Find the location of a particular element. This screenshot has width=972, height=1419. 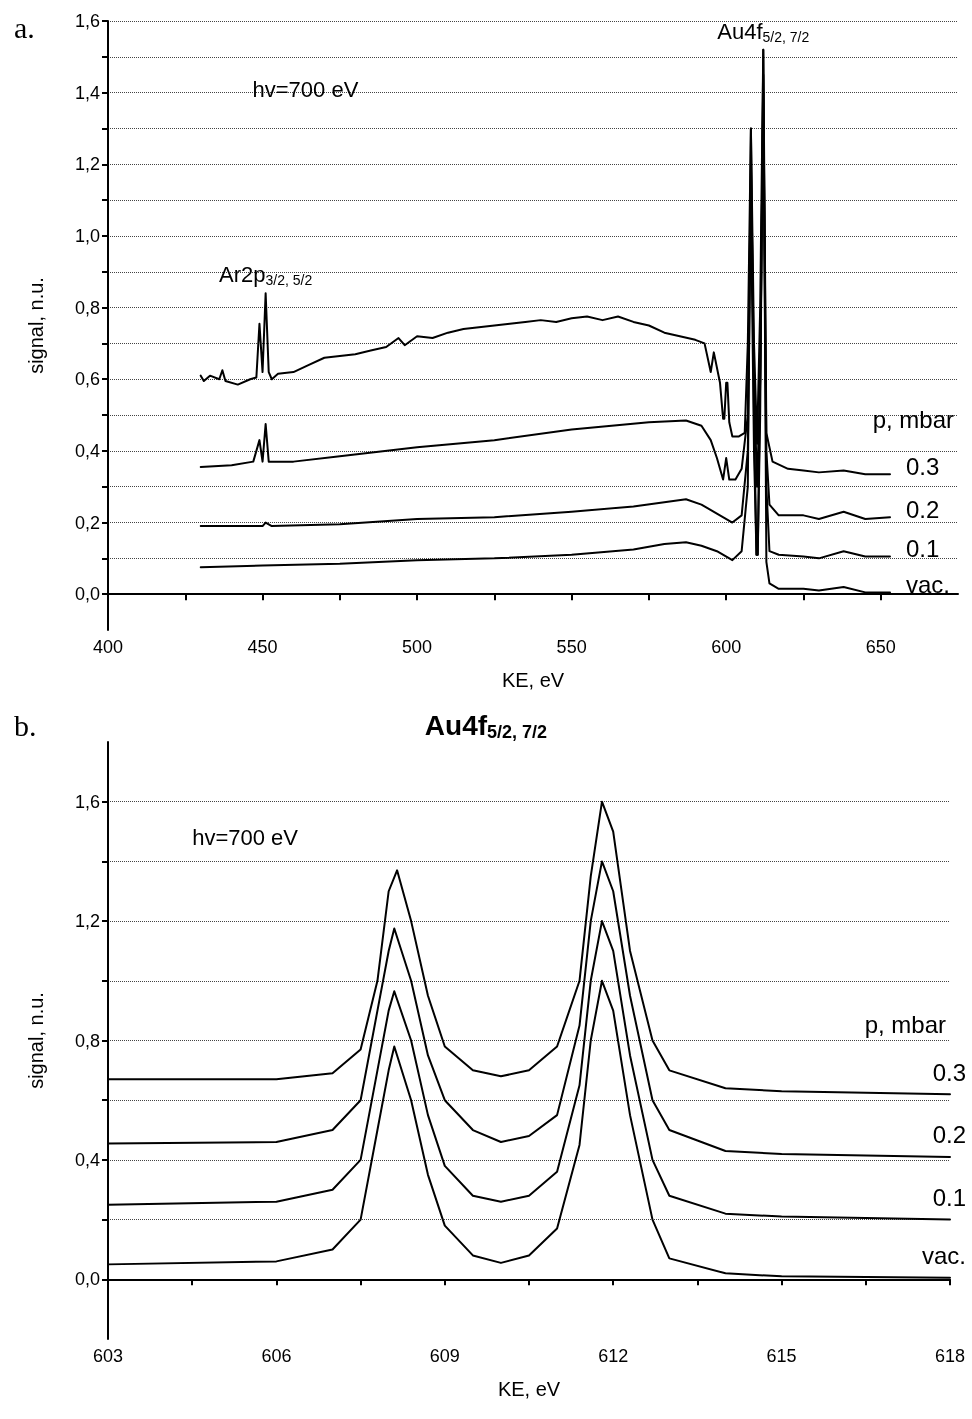

x-tick-label: 550 is located at coordinates (571, 647).